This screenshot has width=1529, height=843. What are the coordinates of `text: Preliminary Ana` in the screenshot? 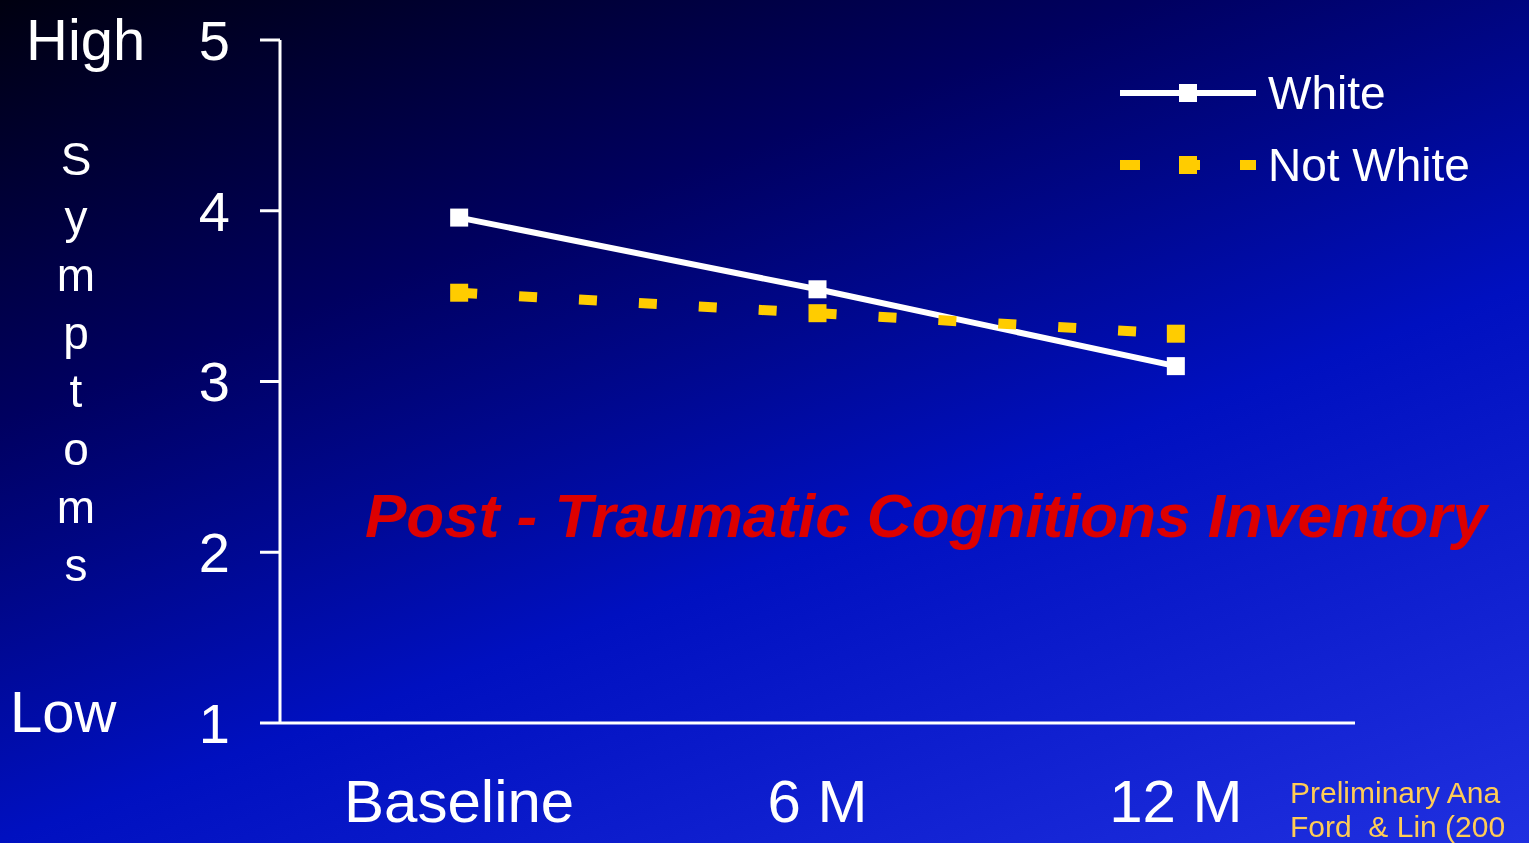 It's located at (1396, 793).